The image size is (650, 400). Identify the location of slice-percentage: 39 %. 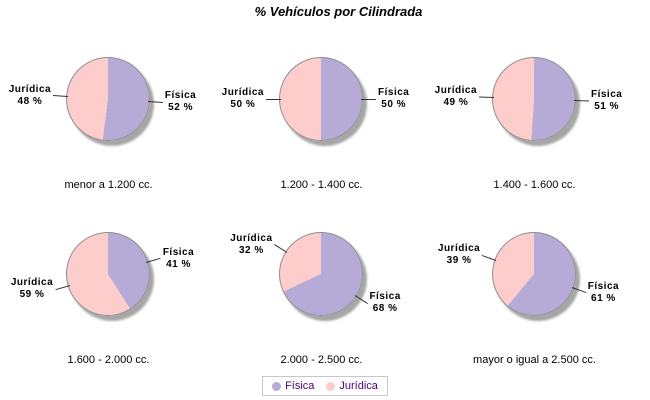
(459, 261).